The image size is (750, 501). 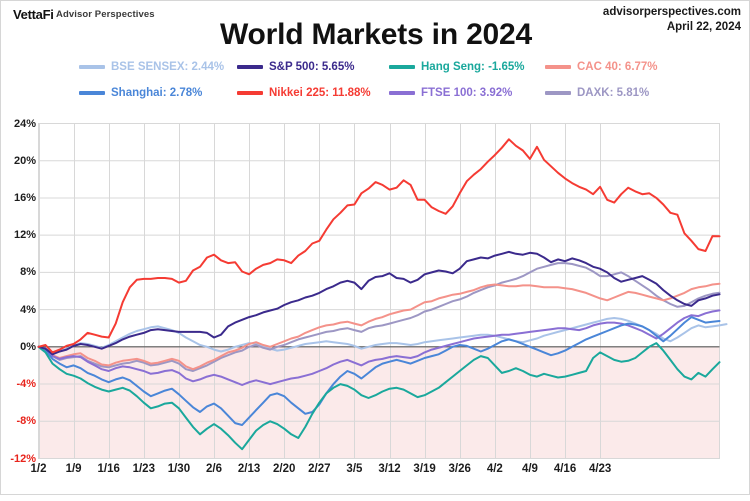 I want to click on x-axis-tick-label: 4/9, so click(x=529, y=469).